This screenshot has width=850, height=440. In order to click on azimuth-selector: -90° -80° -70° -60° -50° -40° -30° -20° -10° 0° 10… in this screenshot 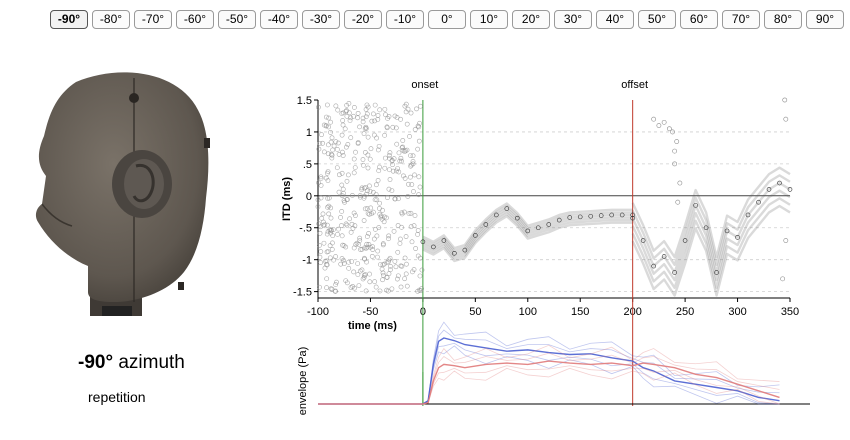, I will do `click(447, 20)`.